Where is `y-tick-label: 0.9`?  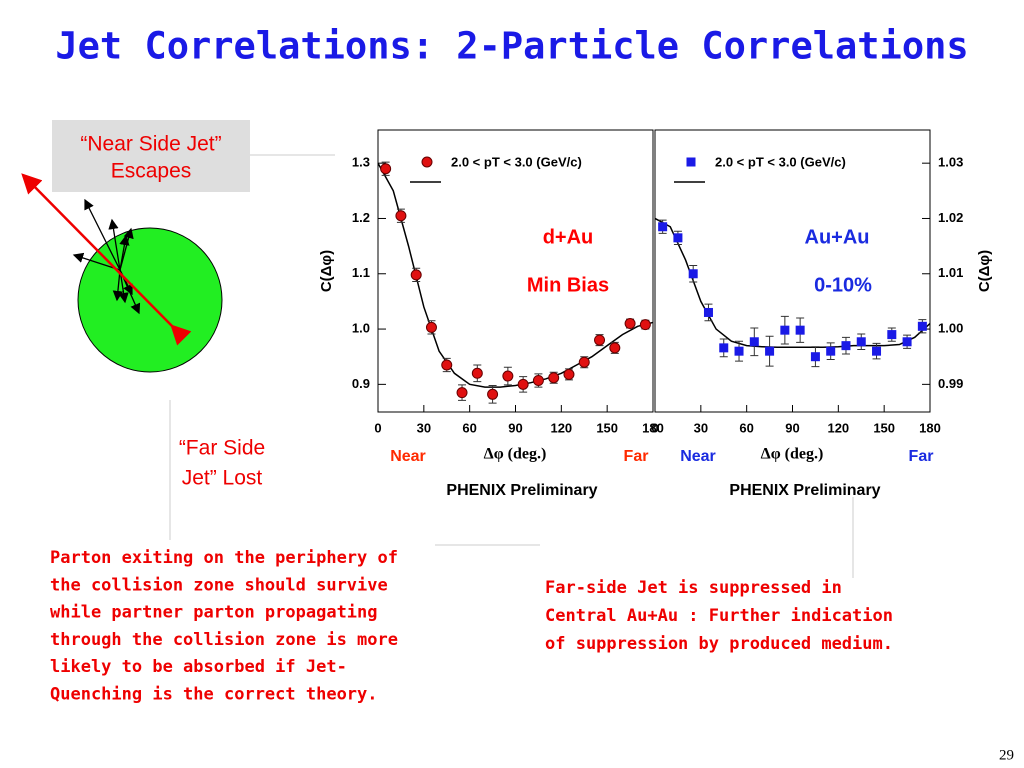
y-tick-label: 0.9 is located at coordinates (361, 383).